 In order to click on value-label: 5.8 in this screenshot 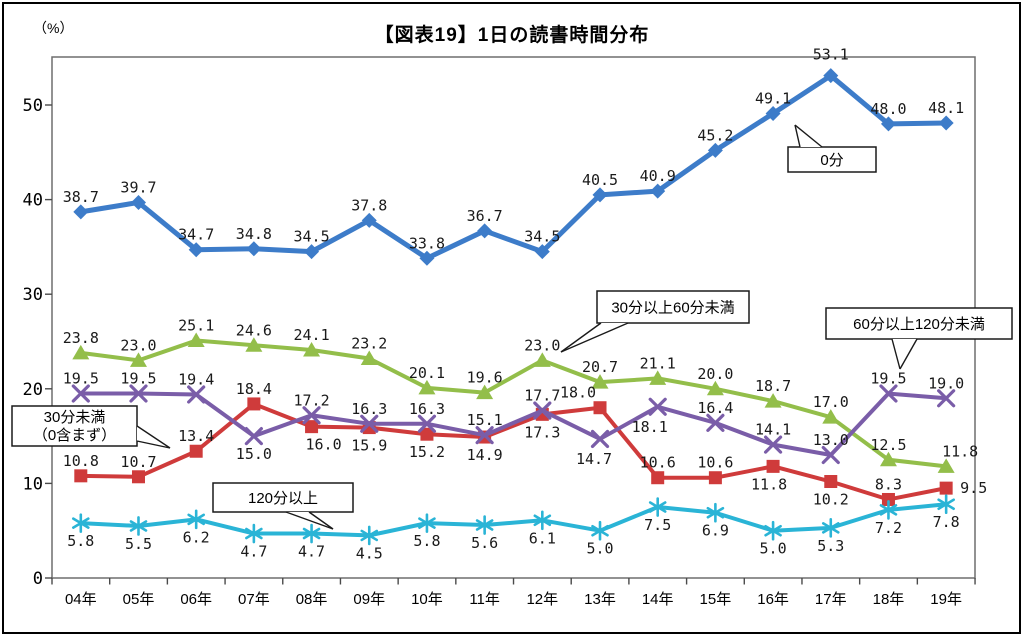, I will do `click(80, 541)`.